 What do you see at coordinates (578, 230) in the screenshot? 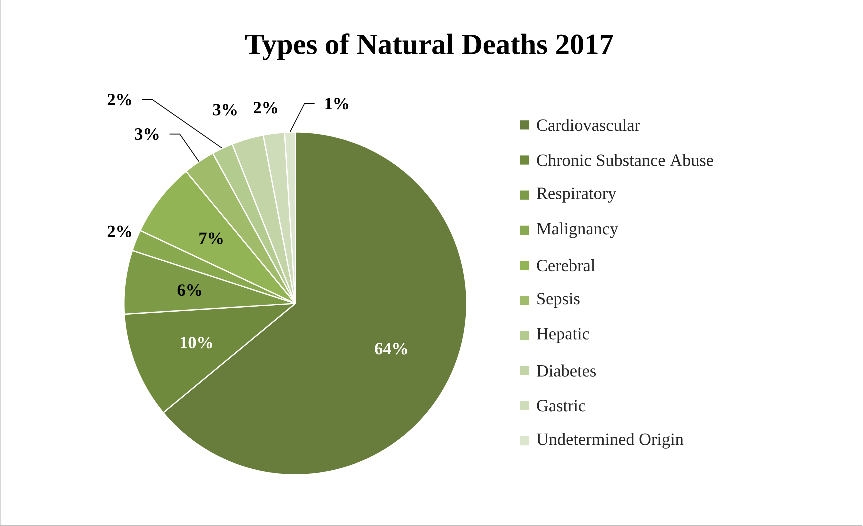
I see `legend-label: Malignancy` at bounding box center [578, 230].